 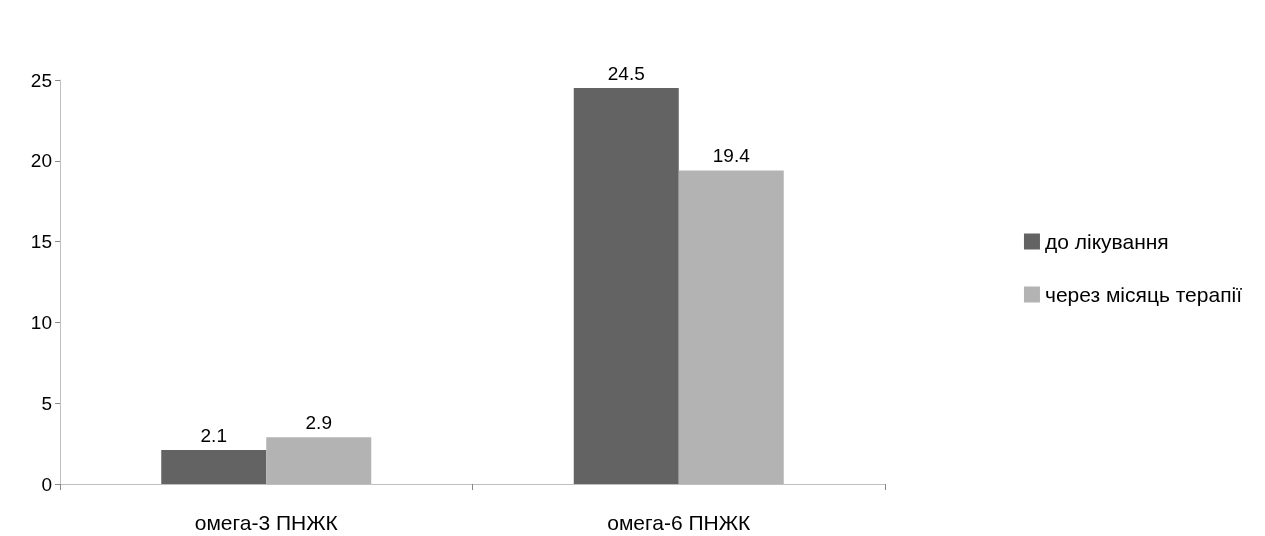 What do you see at coordinates (266, 522) in the screenshot?
I see `x-tick-label: омега-3 ПНЖК` at bounding box center [266, 522].